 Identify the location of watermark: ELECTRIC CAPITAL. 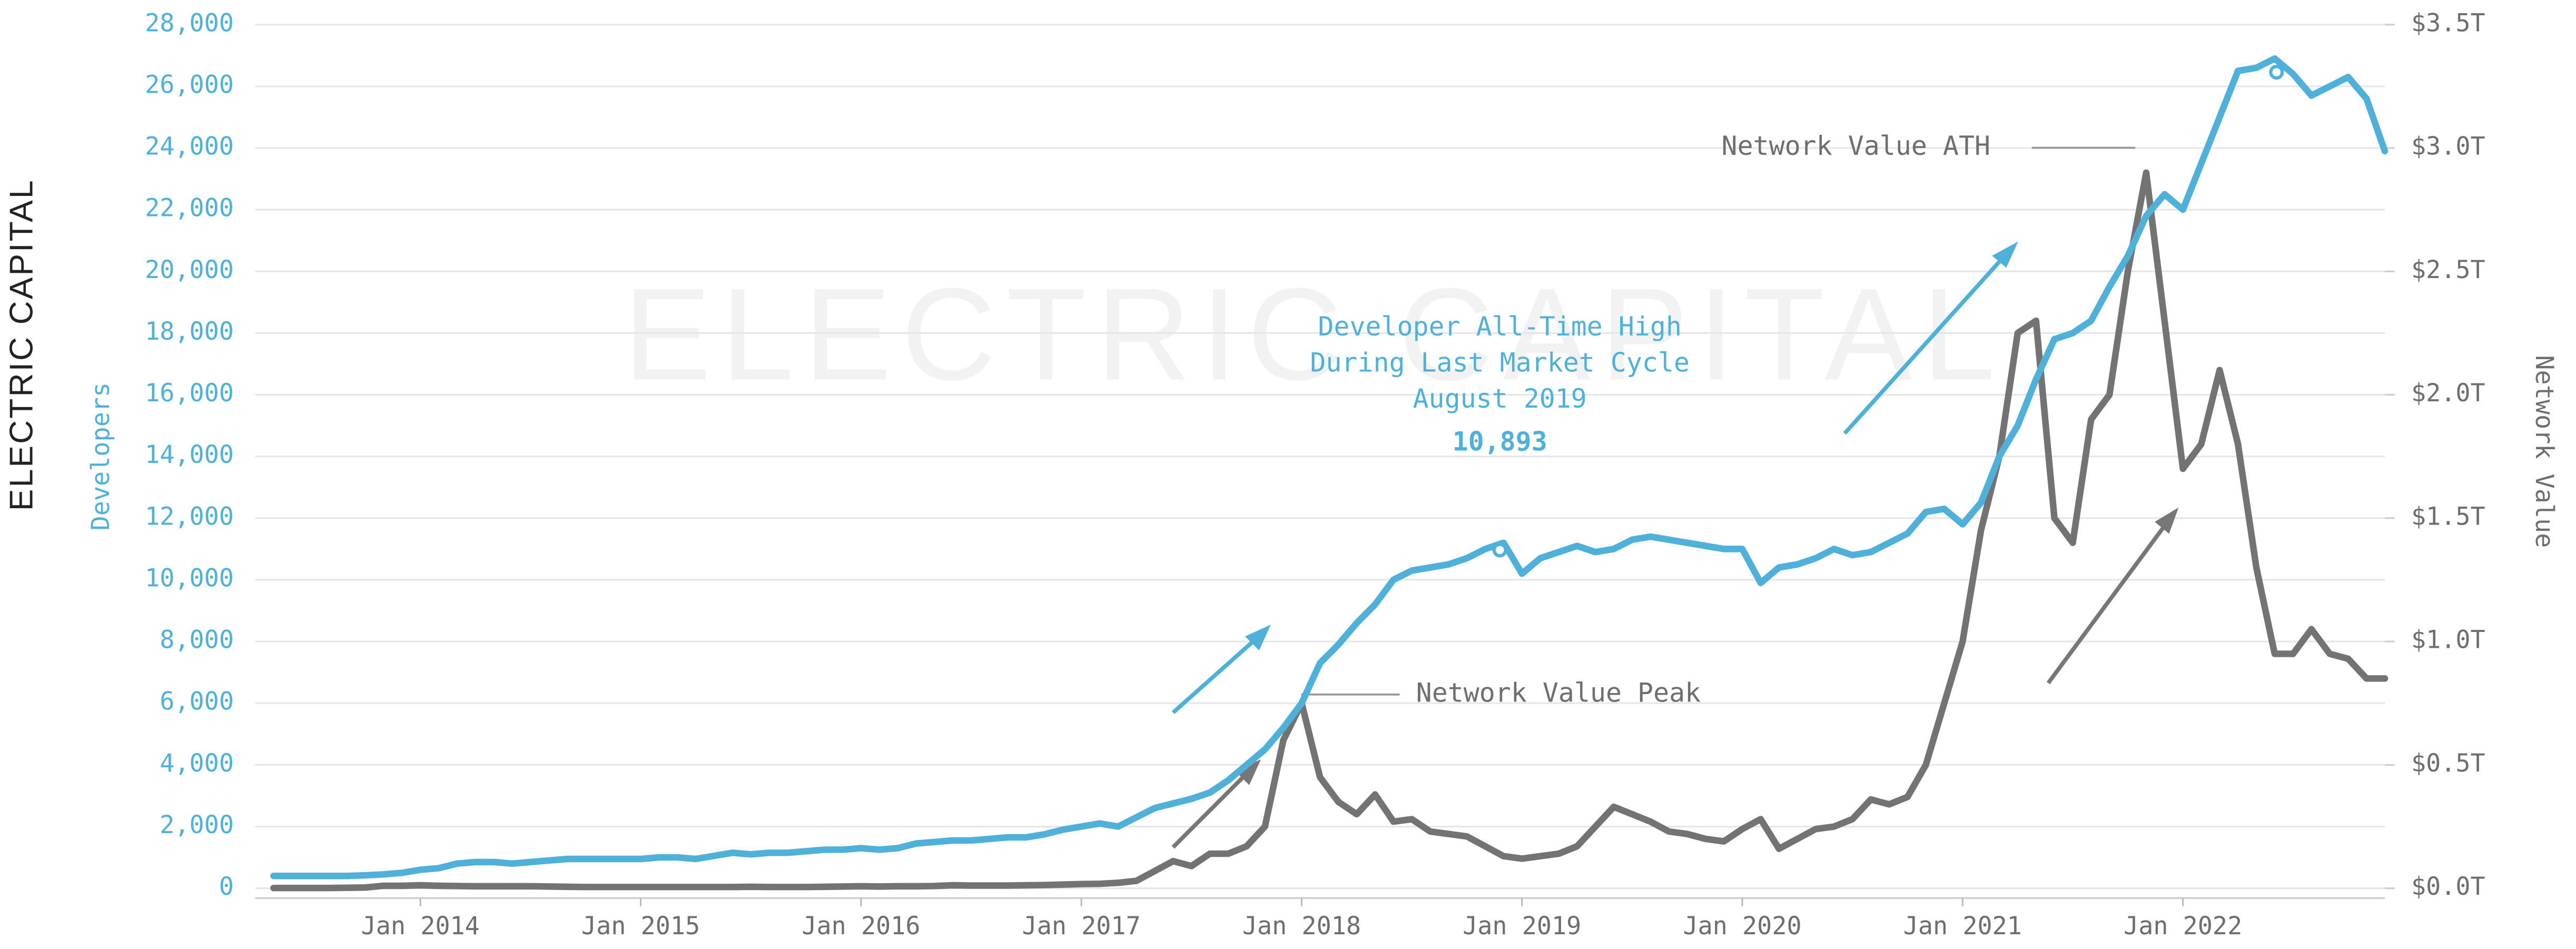
(1315, 334).